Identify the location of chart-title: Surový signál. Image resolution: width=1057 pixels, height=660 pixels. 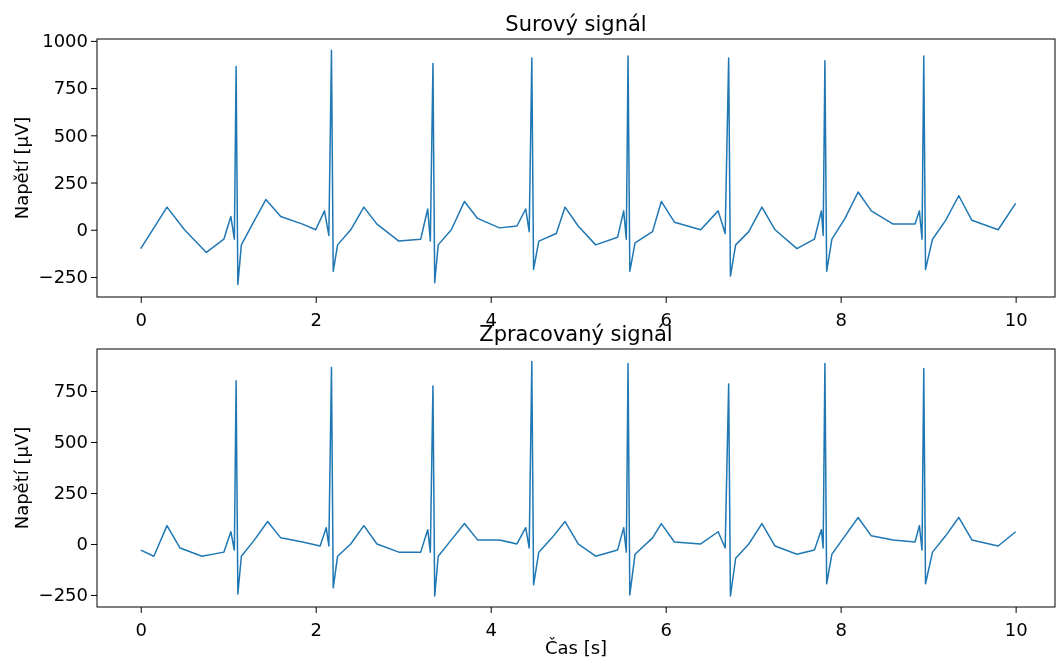
(576, 24).